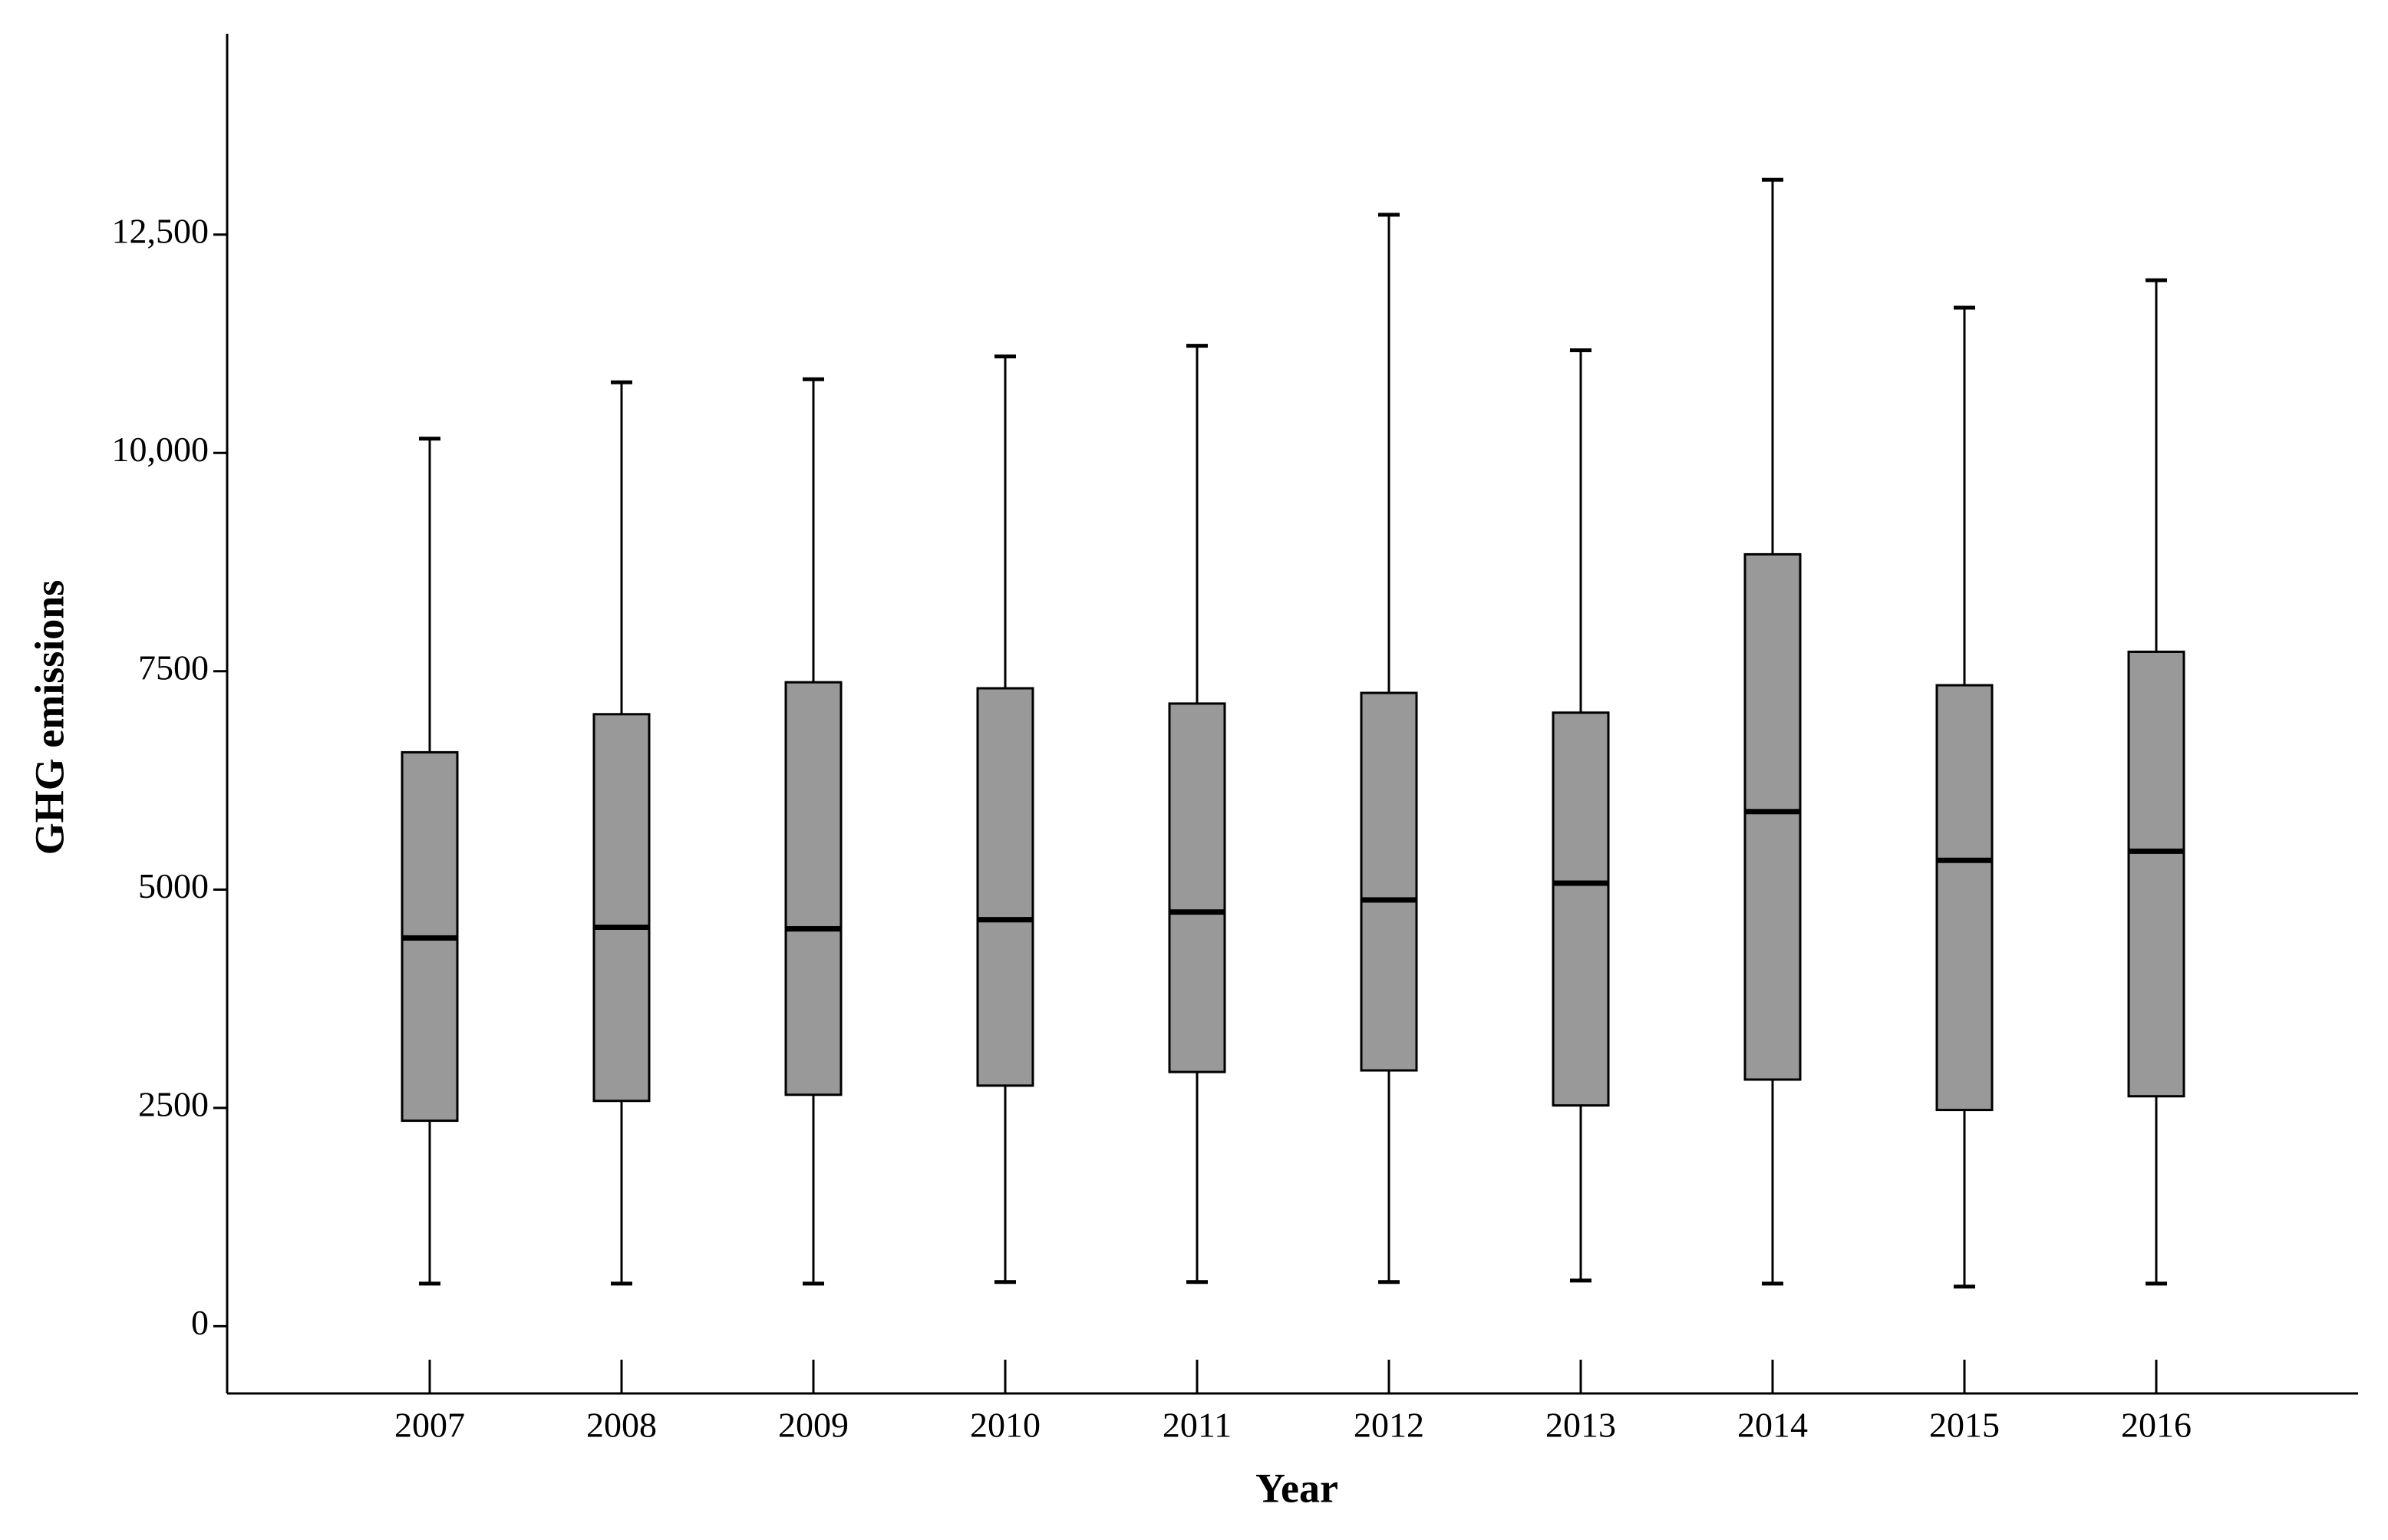 Image resolution: width=2388 pixels, height=1540 pixels. Describe the element at coordinates (160, 231) in the screenshot. I see `y-tick-label: 12,500` at that location.